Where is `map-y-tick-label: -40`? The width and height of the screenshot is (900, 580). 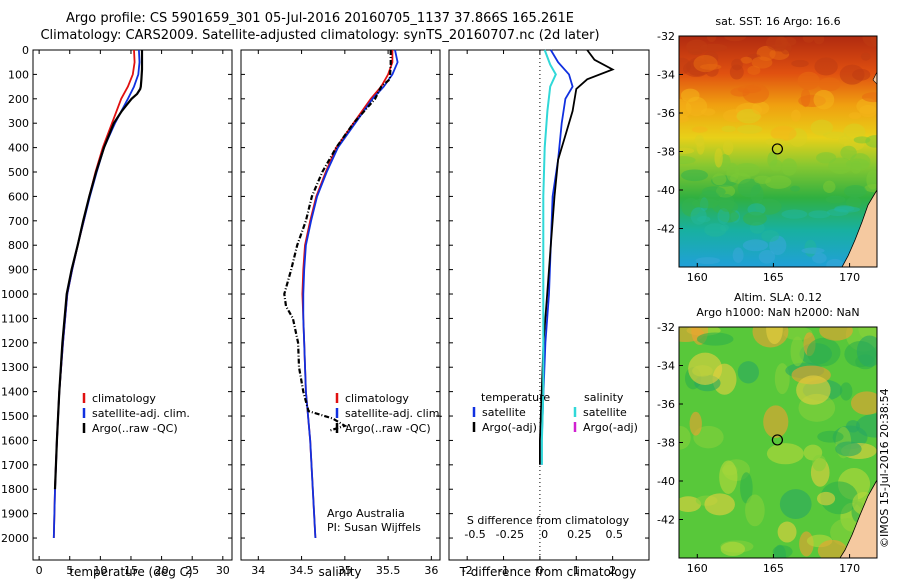 map-y-tick-label: -40 is located at coordinates (666, 190).